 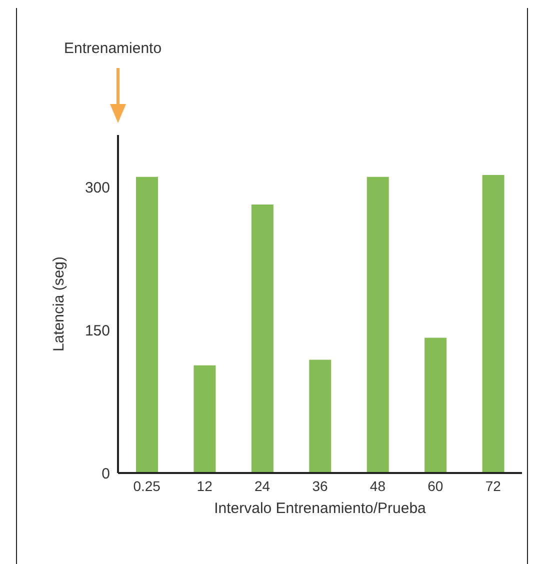 What do you see at coordinates (493, 486) in the screenshot?
I see `x-tick-label: 72` at bounding box center [493, 486].